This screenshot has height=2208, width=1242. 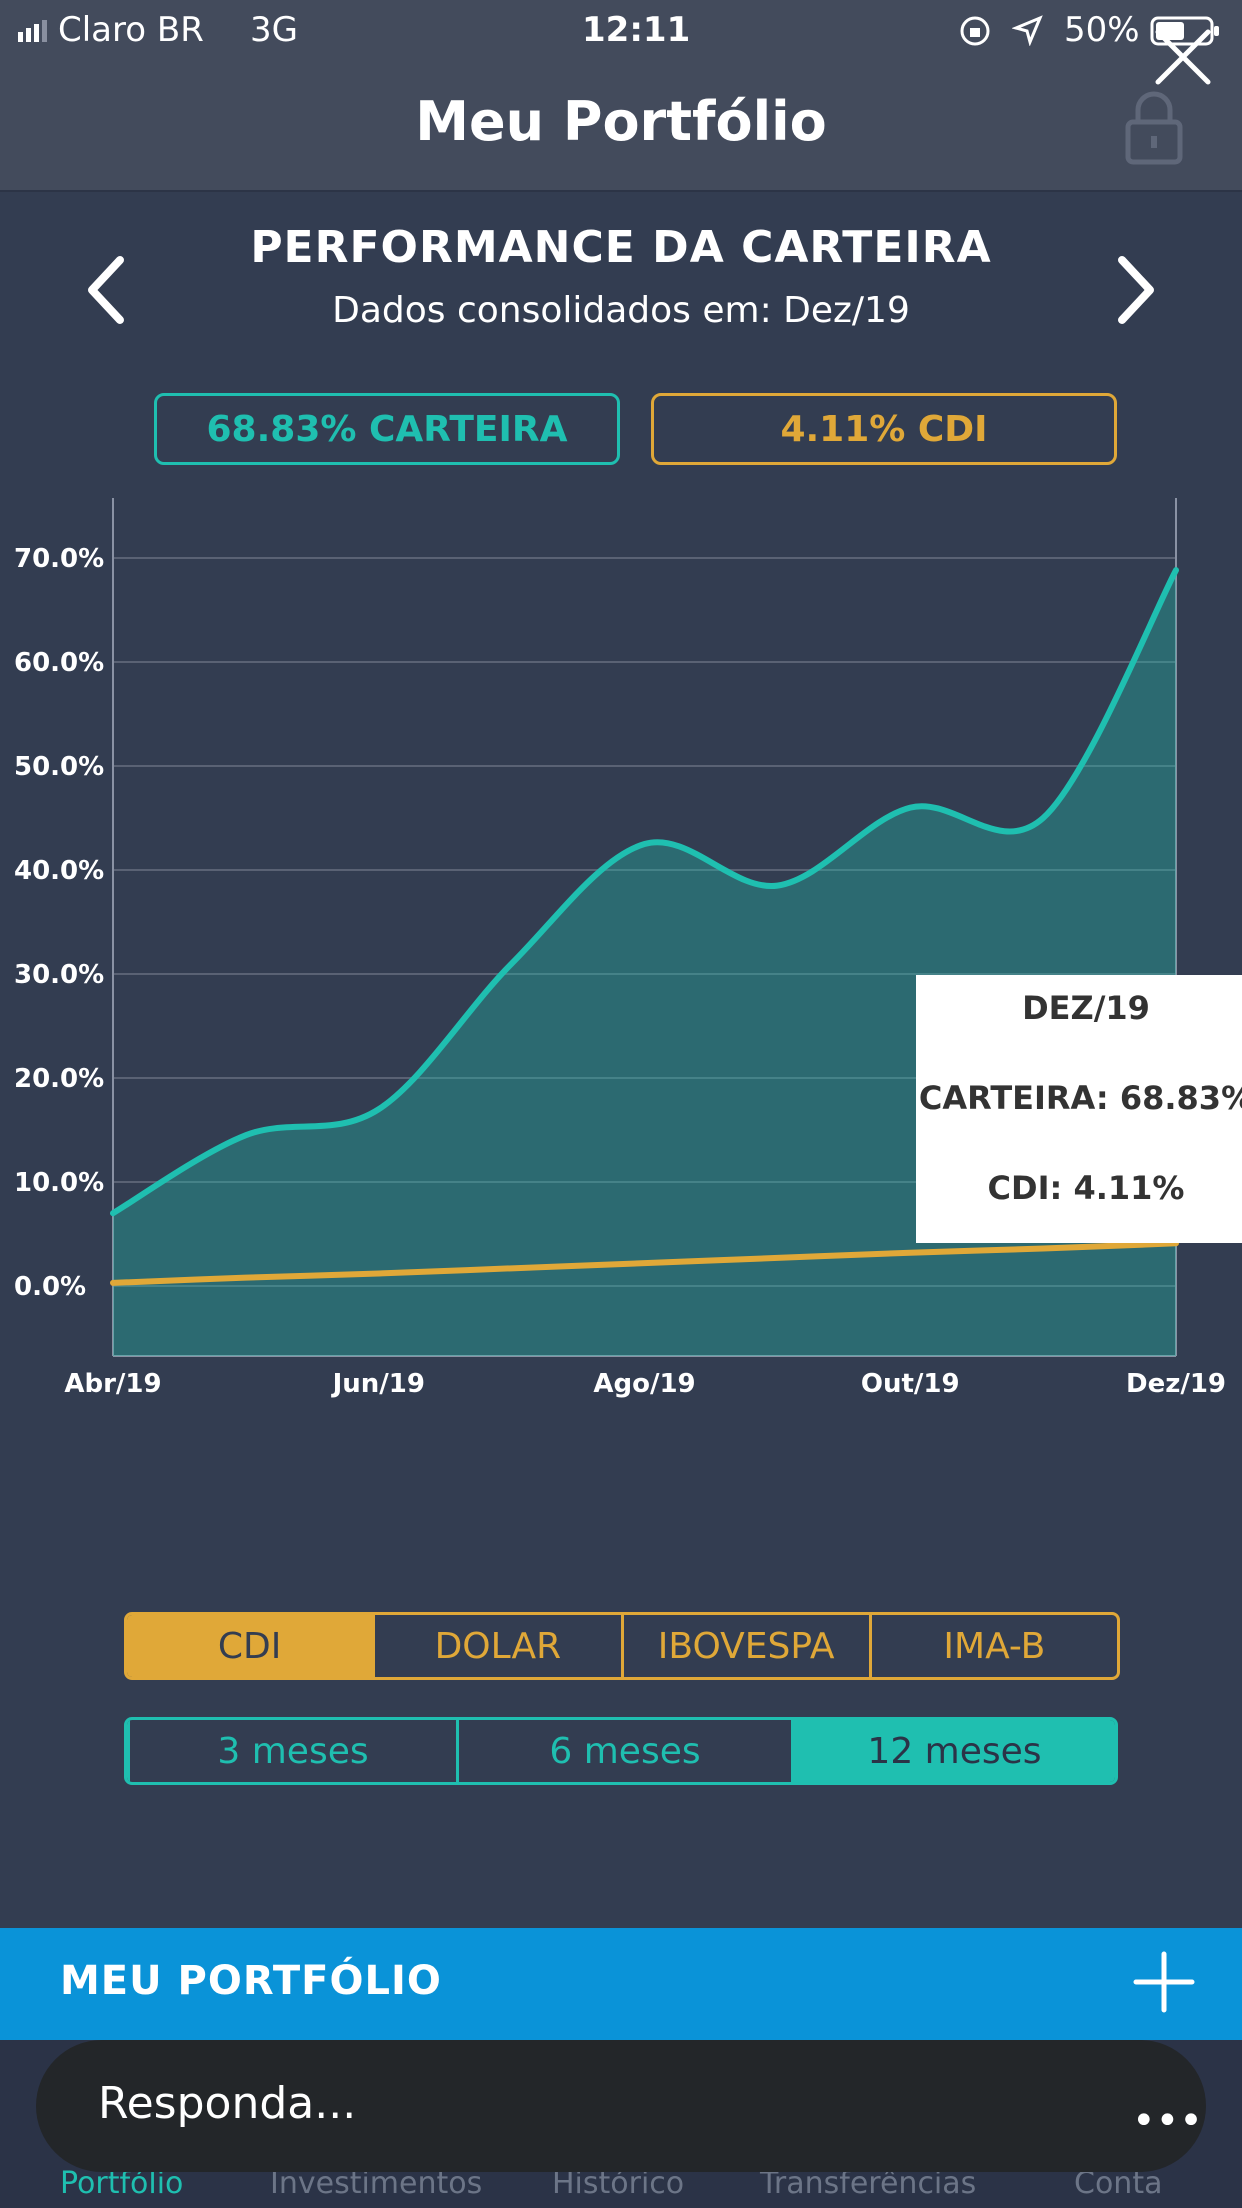 I want to click on period-3-meses: 3 meses, so click(x=291, y=1751).